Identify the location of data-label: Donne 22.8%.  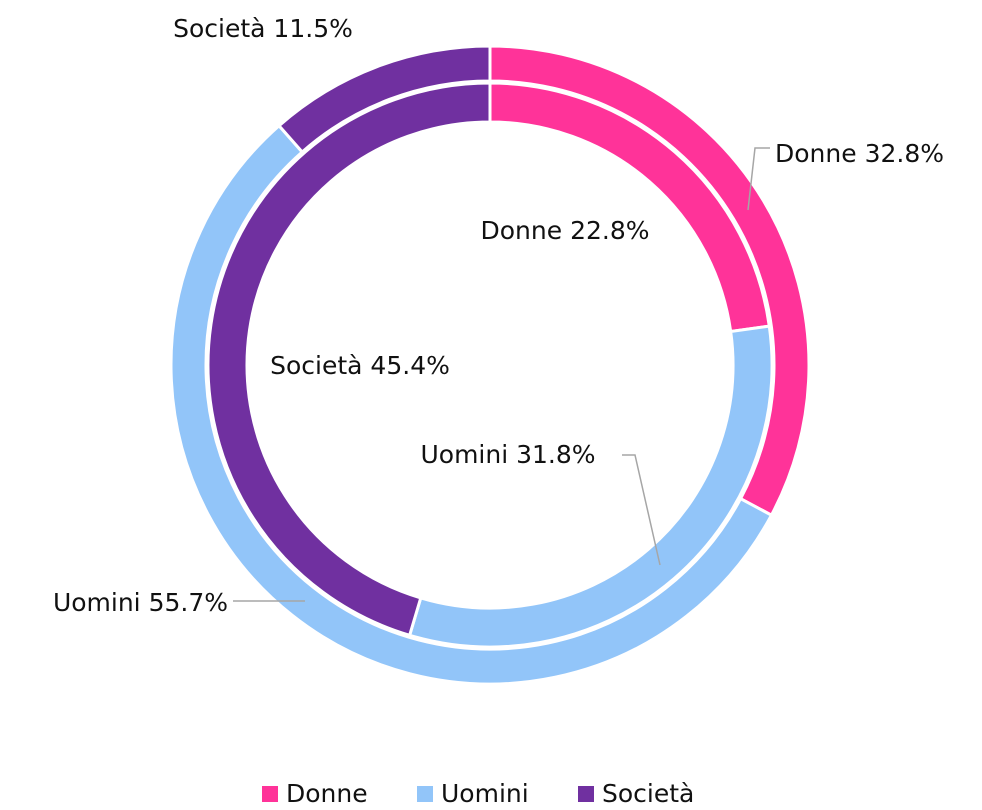
(565, 230).